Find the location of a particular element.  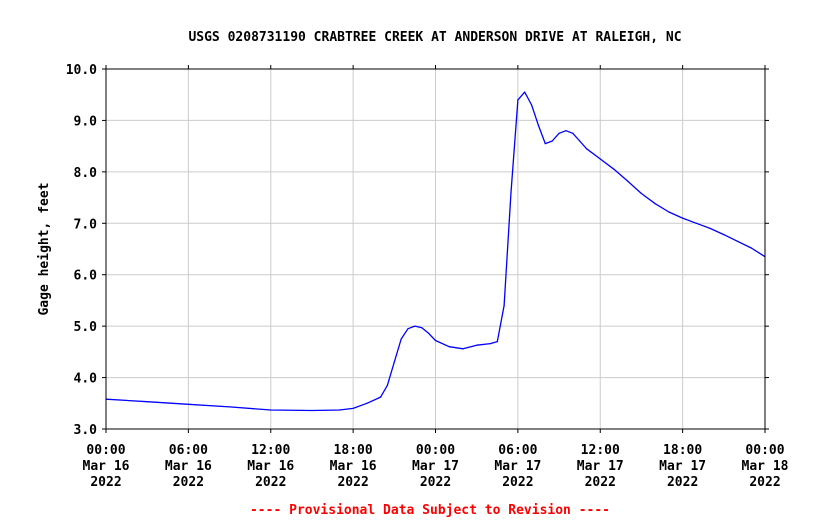

y-tick-label: 8.0 is located at coordinates (86, 173).